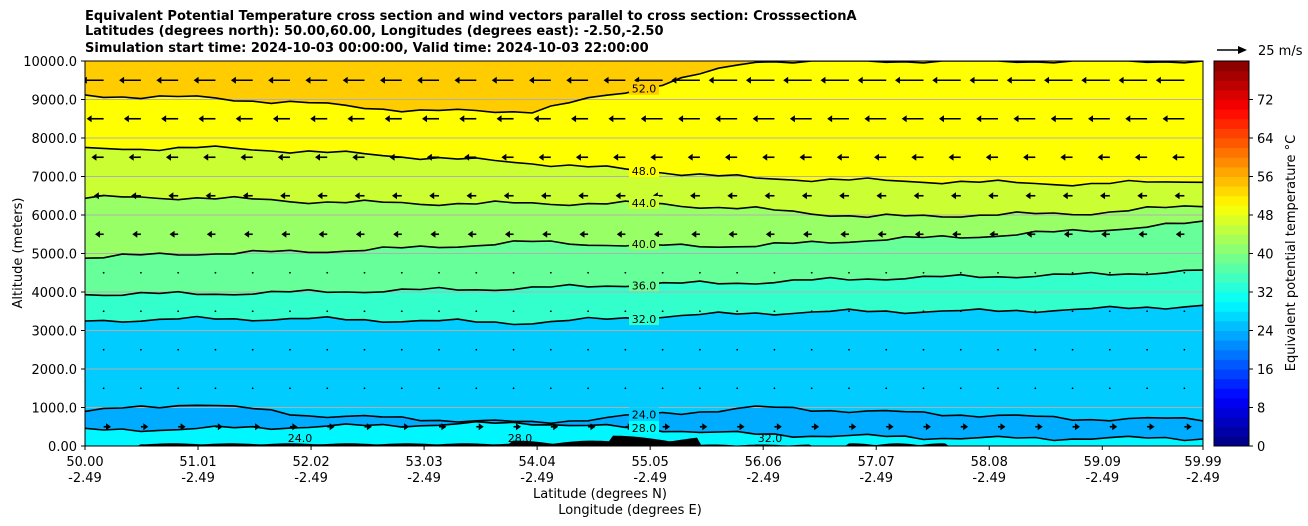 The height and width of the screenshot is (526, 1308). I want to click on y-tick-label-0: 0.00, so click(62, 447).